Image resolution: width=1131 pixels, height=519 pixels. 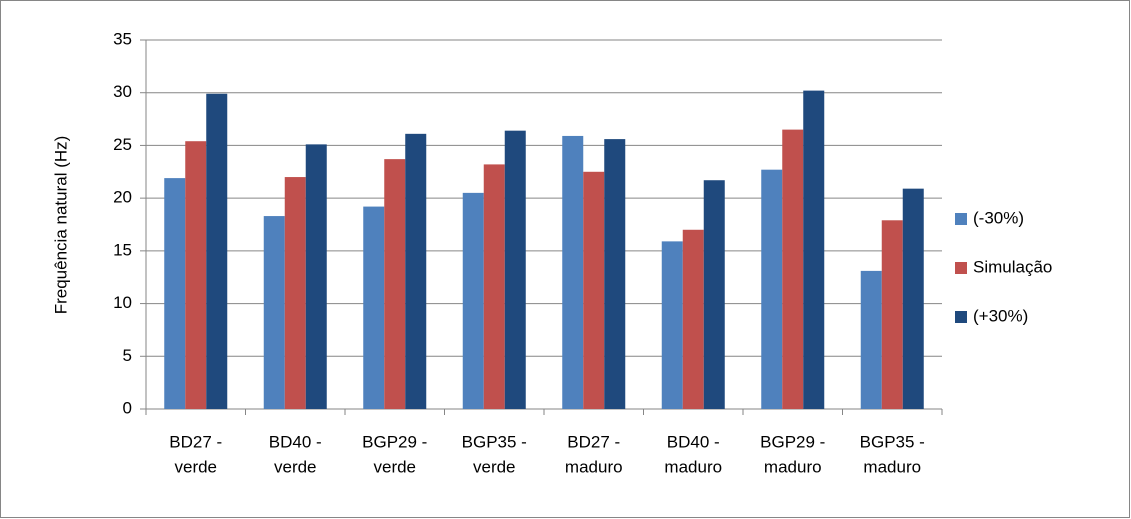 What do you see at coordinates (122, 144) in the screenshot?
I see `y-tick-label: 25` at bounding box center [122, 144].